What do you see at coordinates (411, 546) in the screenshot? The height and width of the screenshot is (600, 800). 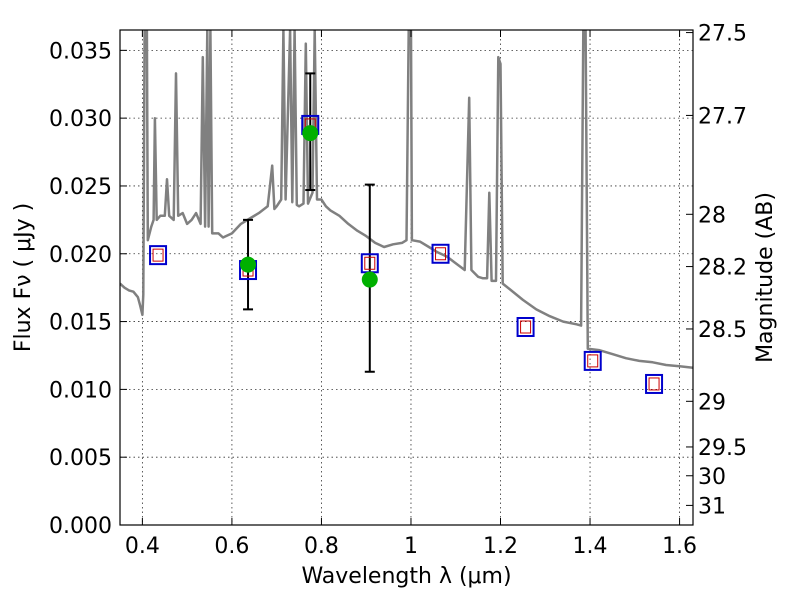 I see `x-tick-label: 1` at bounding box center [411, 546].